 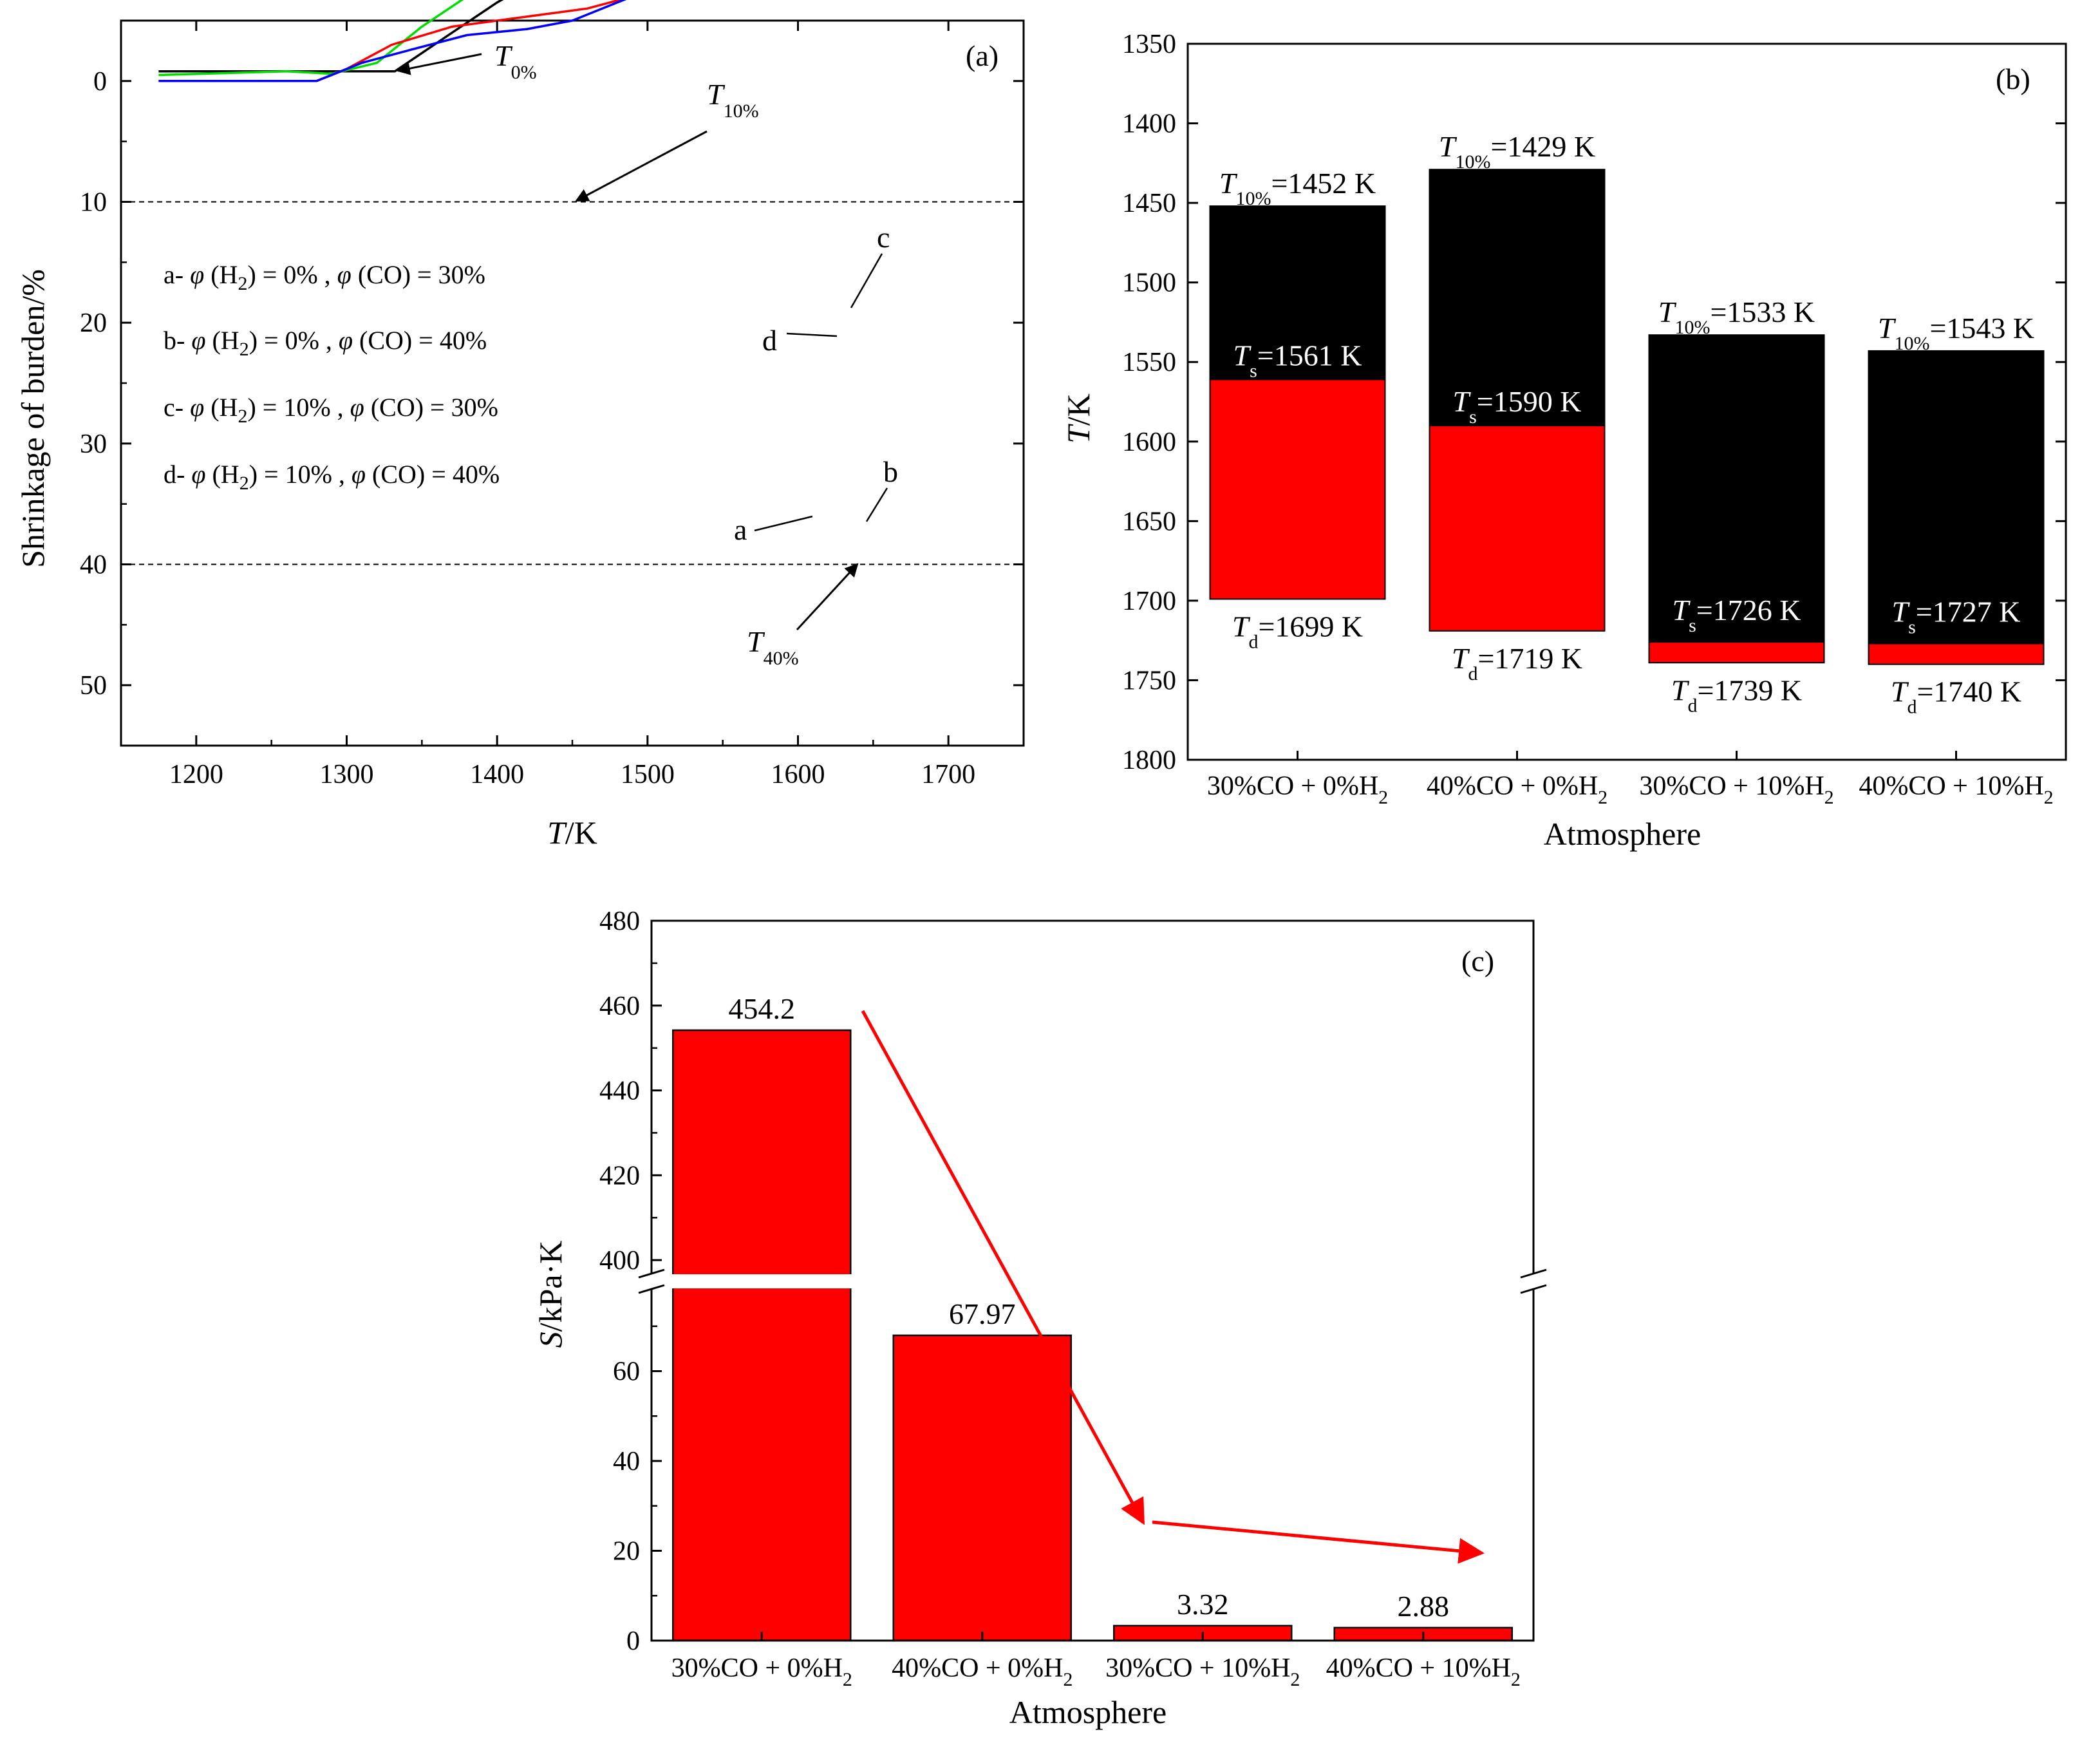 What do you see at coordinates (572, 833) in the screenshot?
I see `panel-a-xlabel: T/K` at bounding box center [572, 833].